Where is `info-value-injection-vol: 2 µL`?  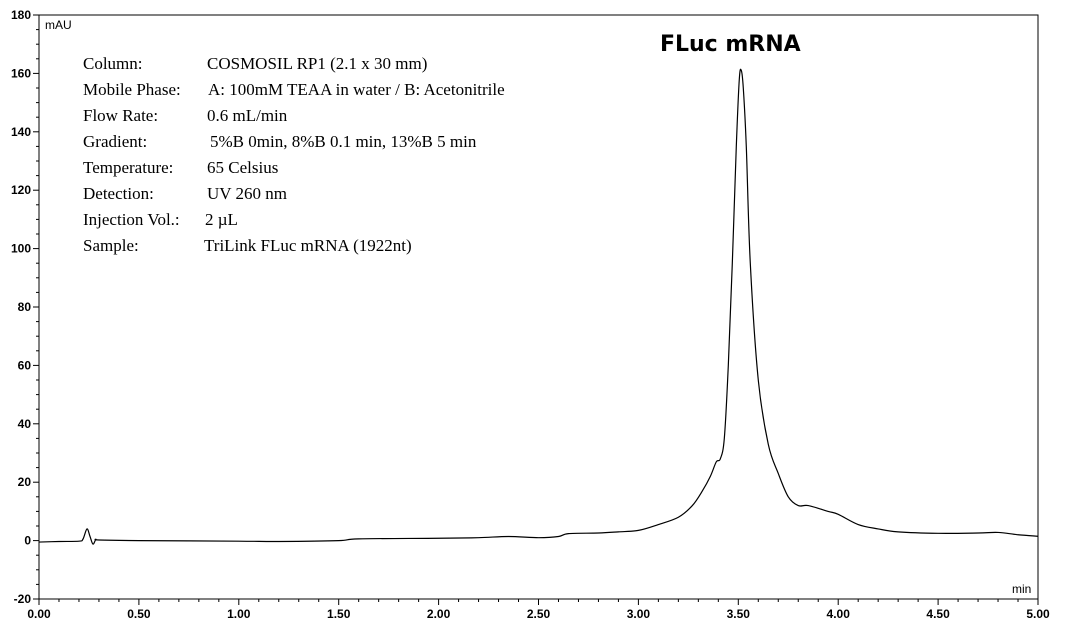 info-value-injection-vol: 2 µL is located at coordinates (221, 219).